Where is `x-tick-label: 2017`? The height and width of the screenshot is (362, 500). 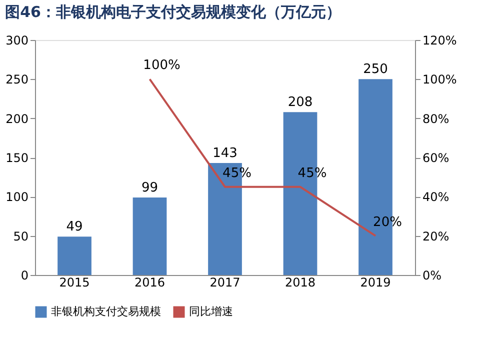
x-tick-label: 2017 is located at coordinates (225, 283).